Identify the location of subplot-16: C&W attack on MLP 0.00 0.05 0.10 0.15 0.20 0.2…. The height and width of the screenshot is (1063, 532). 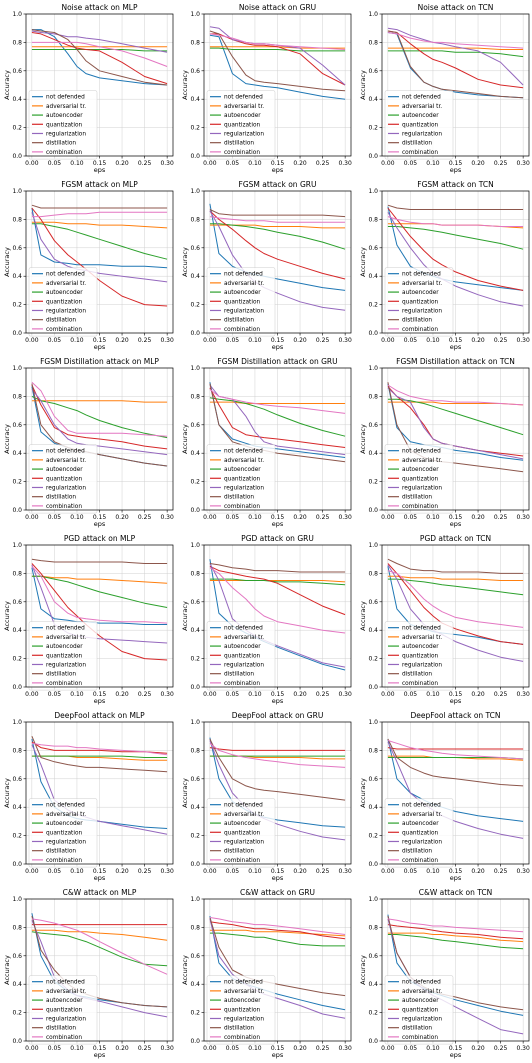
(88, 973).